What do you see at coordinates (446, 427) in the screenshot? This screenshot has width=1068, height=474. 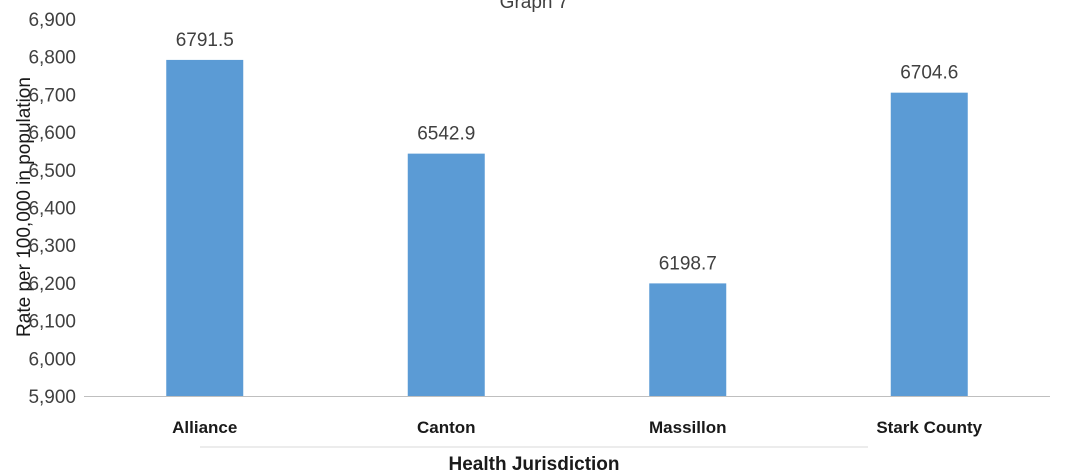 I see `x-tick-label: Canton` at bounding box center [446, 427].